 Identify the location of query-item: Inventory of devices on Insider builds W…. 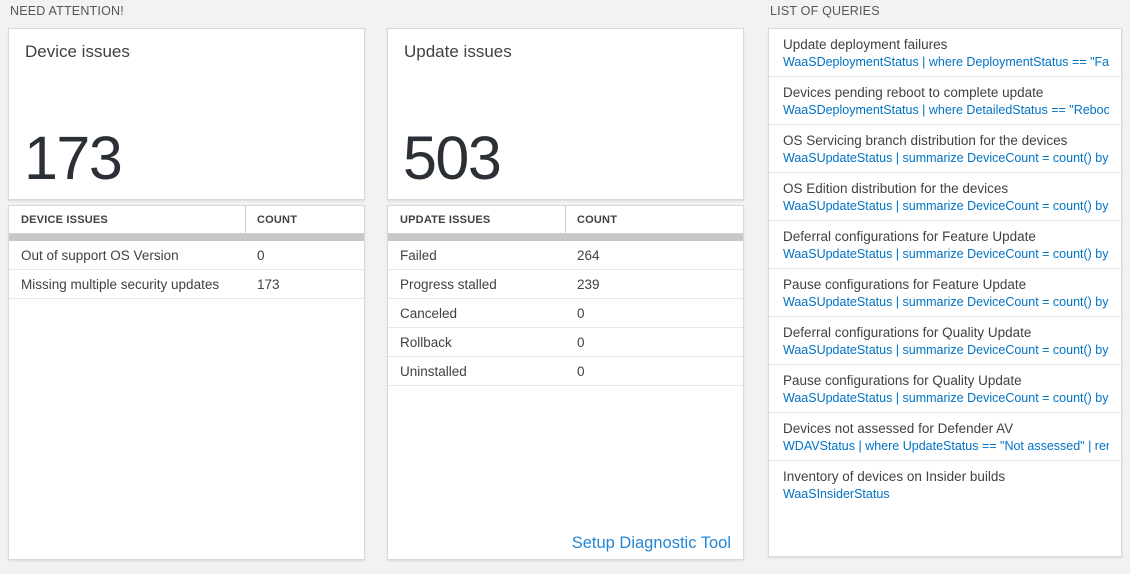
(945, 485).